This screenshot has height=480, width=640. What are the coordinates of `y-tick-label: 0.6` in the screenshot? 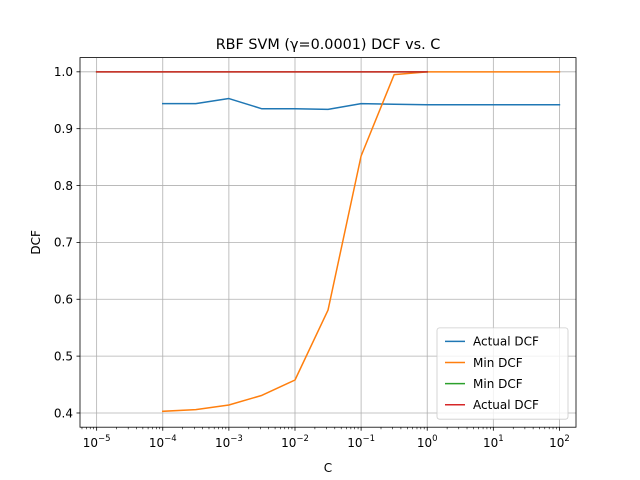 It's located at (63, 300).